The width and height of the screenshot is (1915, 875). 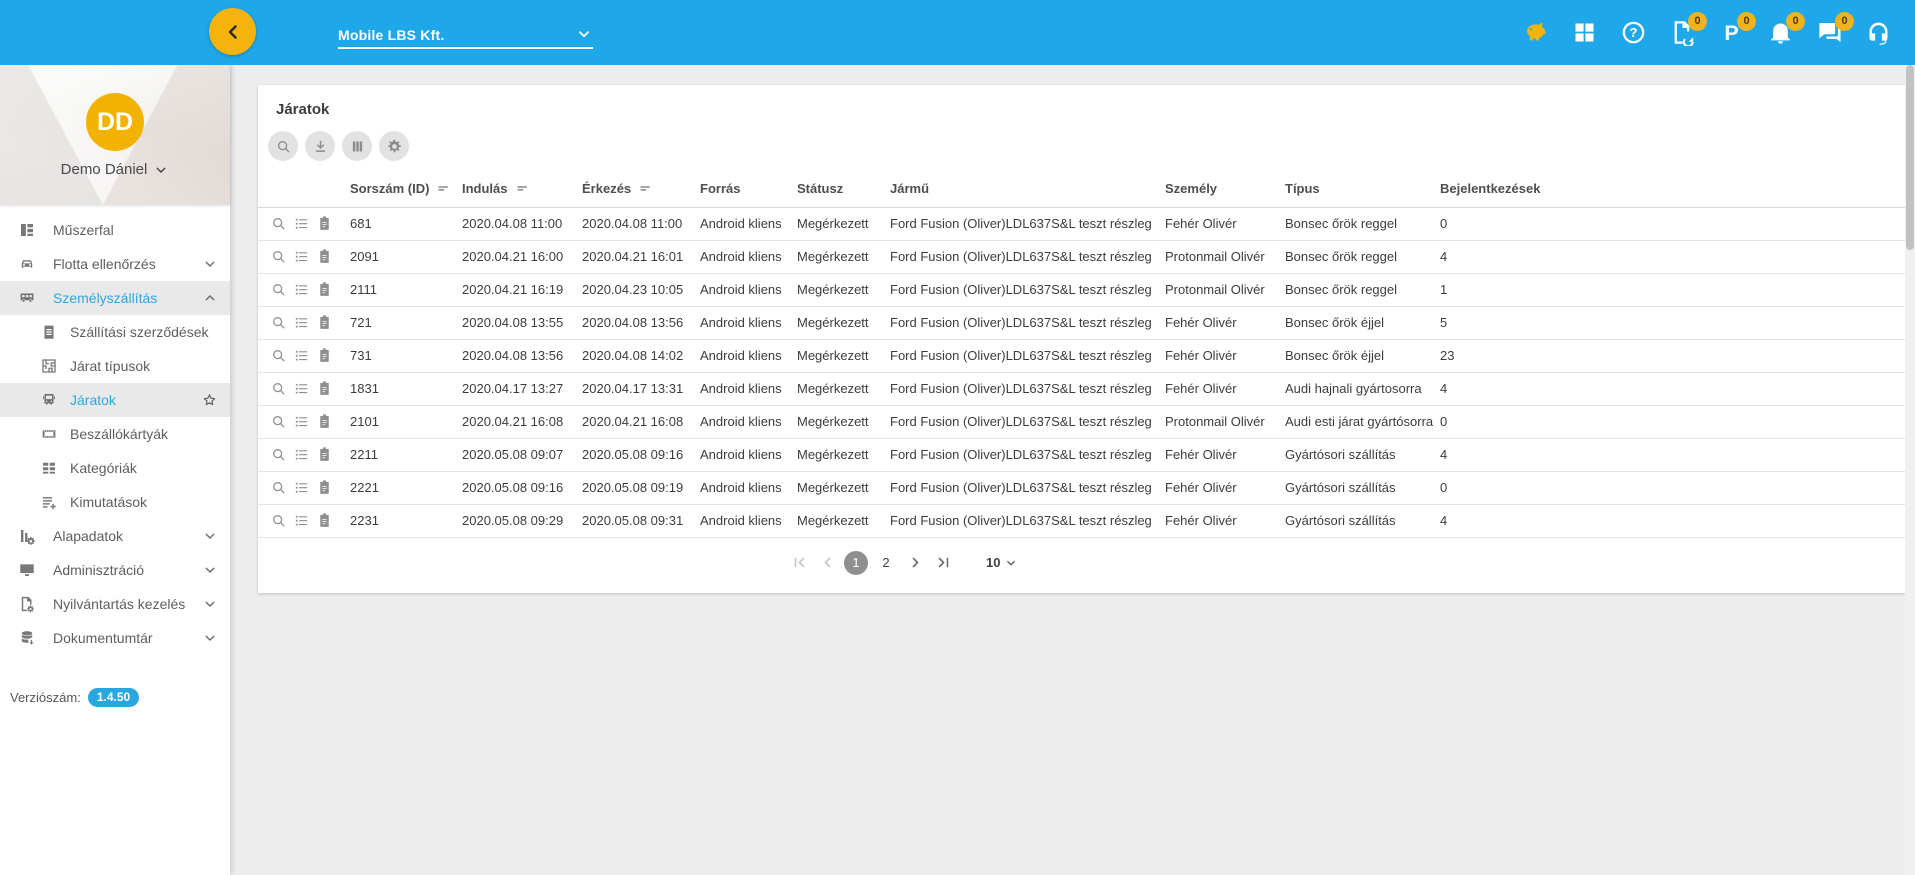 I want to click on sidebar-item-flotta-ellenőrzés: Flotta ellenőrzés, so click(x=115, y=264).